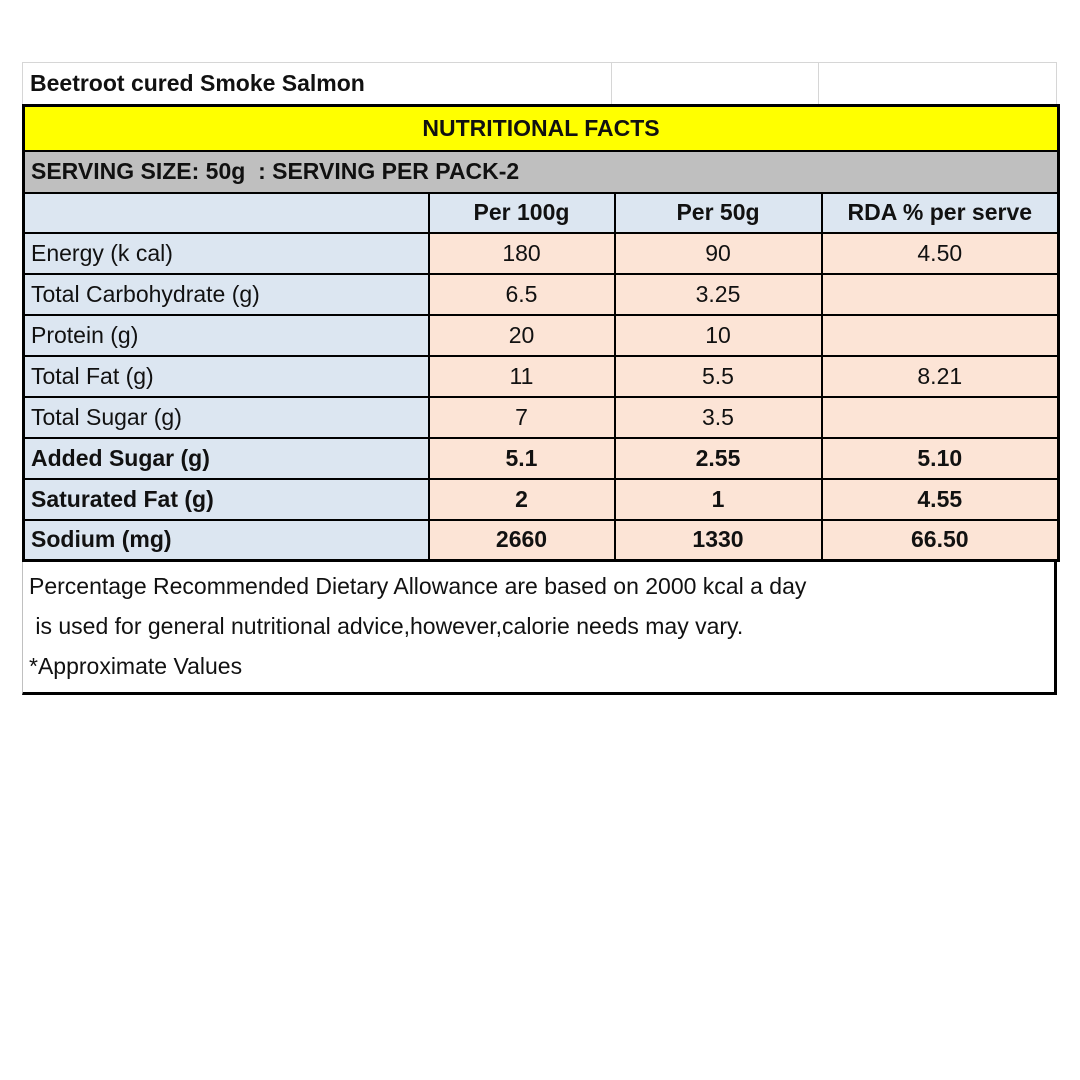 This screenshot has height=1080, width=1080. I want to click on column-header-blank, so click(226, 212).